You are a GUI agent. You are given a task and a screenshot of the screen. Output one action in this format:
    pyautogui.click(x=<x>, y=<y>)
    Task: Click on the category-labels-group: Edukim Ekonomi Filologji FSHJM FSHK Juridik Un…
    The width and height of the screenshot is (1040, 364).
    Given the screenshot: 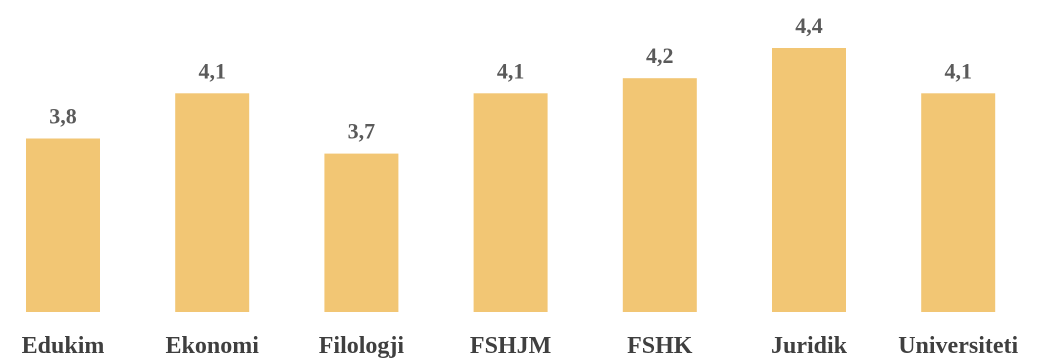 What is the action you would take?
    pyautogui.click(x=520, y=346)
    